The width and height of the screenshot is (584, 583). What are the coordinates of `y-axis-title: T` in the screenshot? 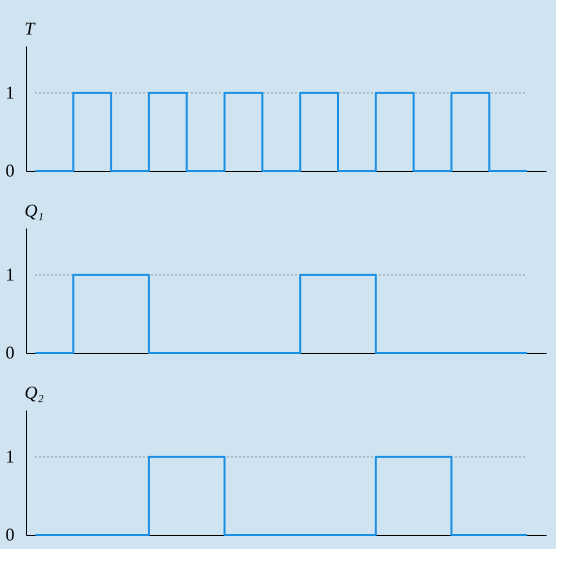 It's located at (30, 28).